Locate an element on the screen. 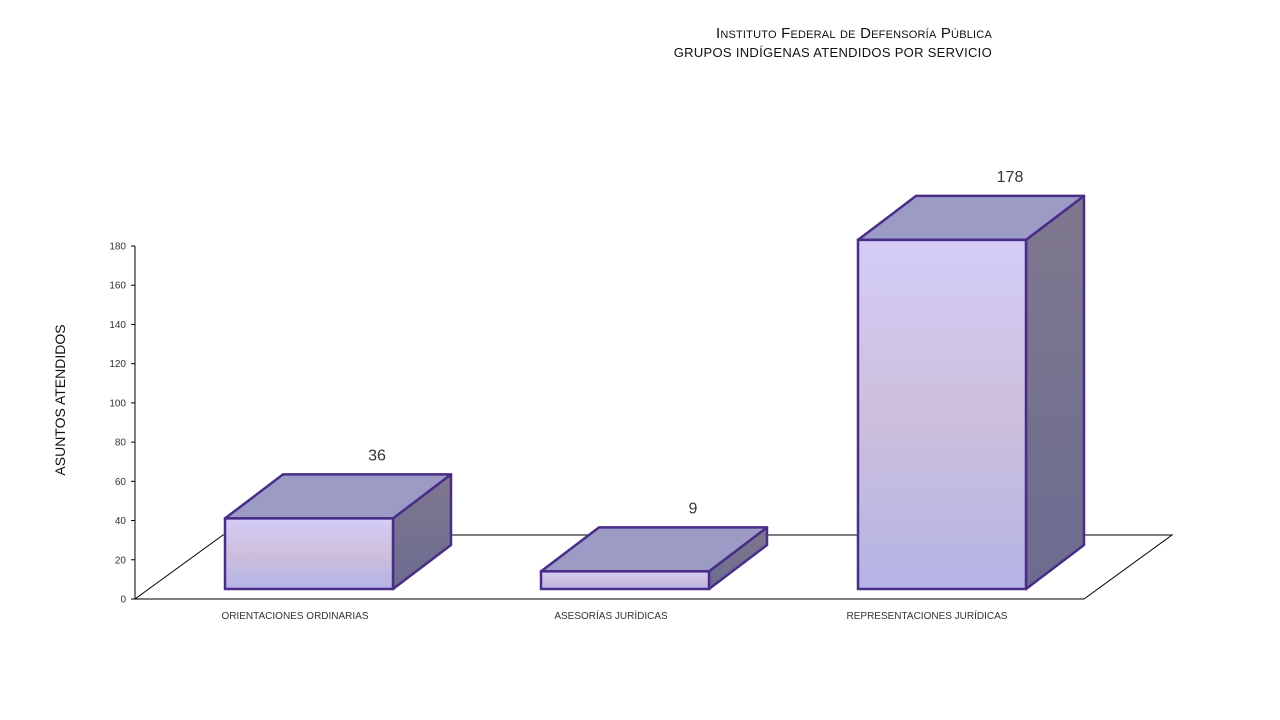  y-tick-label: 20 is located at coordinates (121, 560).